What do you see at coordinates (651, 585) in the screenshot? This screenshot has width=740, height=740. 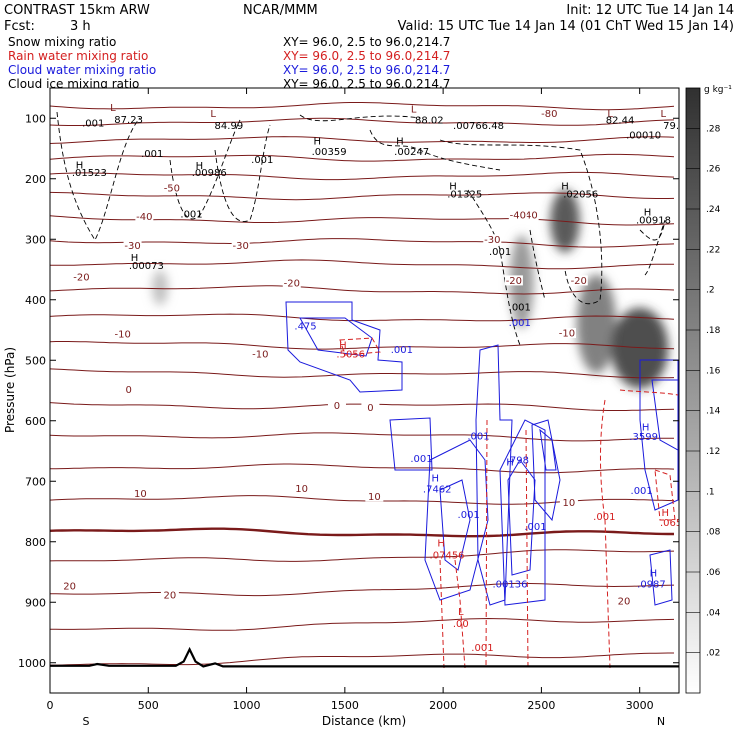 I see `contour-value-label: .0987` at bounding box center [651, 585].